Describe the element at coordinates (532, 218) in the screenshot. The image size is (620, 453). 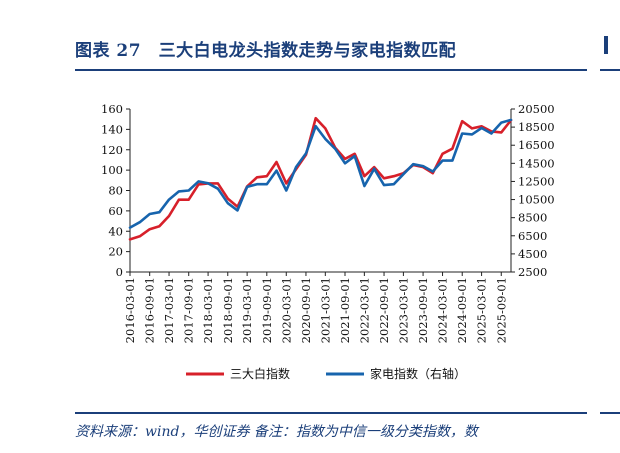
I see `right-tick-label: 8500` at that location.